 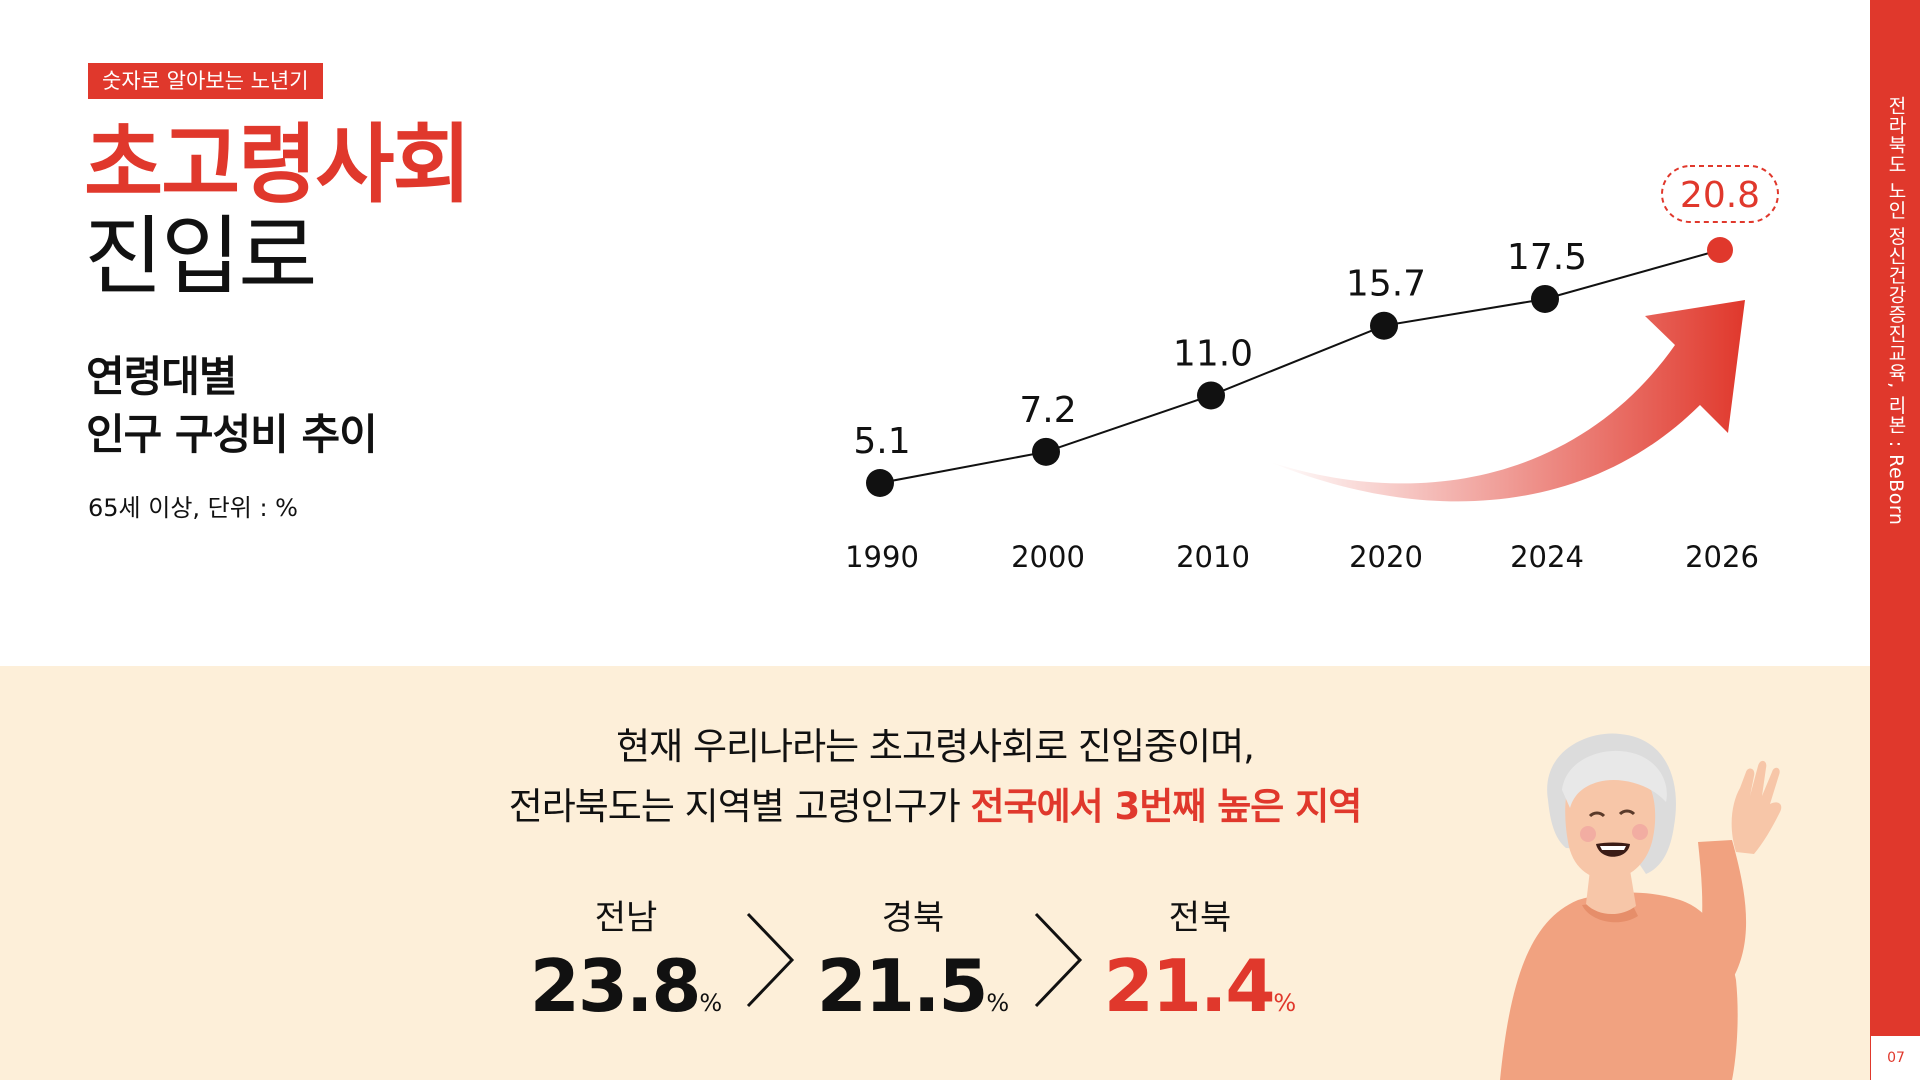 I want to click on section-tag: 숫자로 알아보는 노년기, so click(x=205, y=81).